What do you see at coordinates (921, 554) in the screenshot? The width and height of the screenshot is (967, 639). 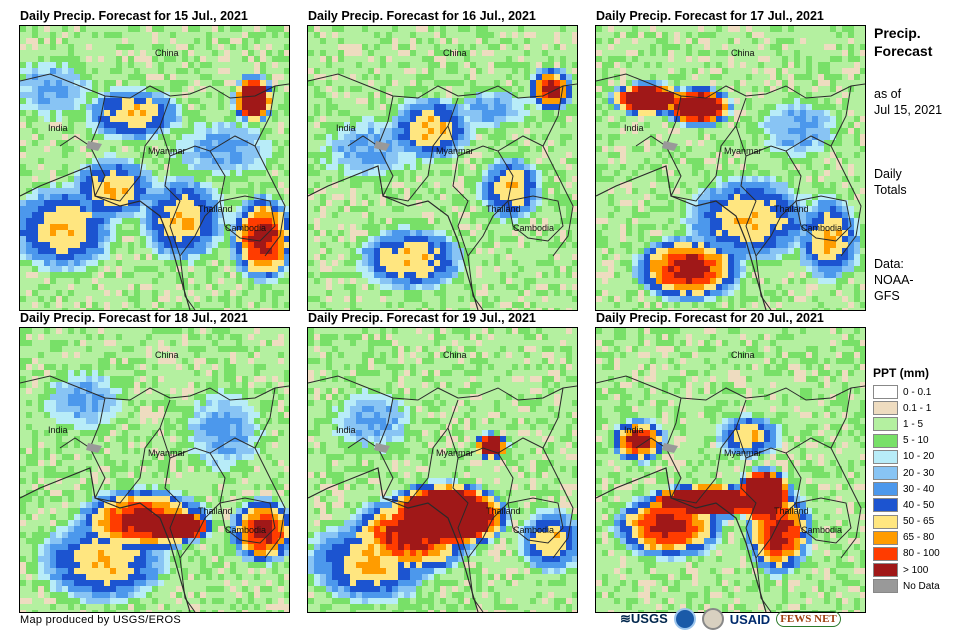 I see `legend-label: 80 - 100` at bounding box center [921, 554].